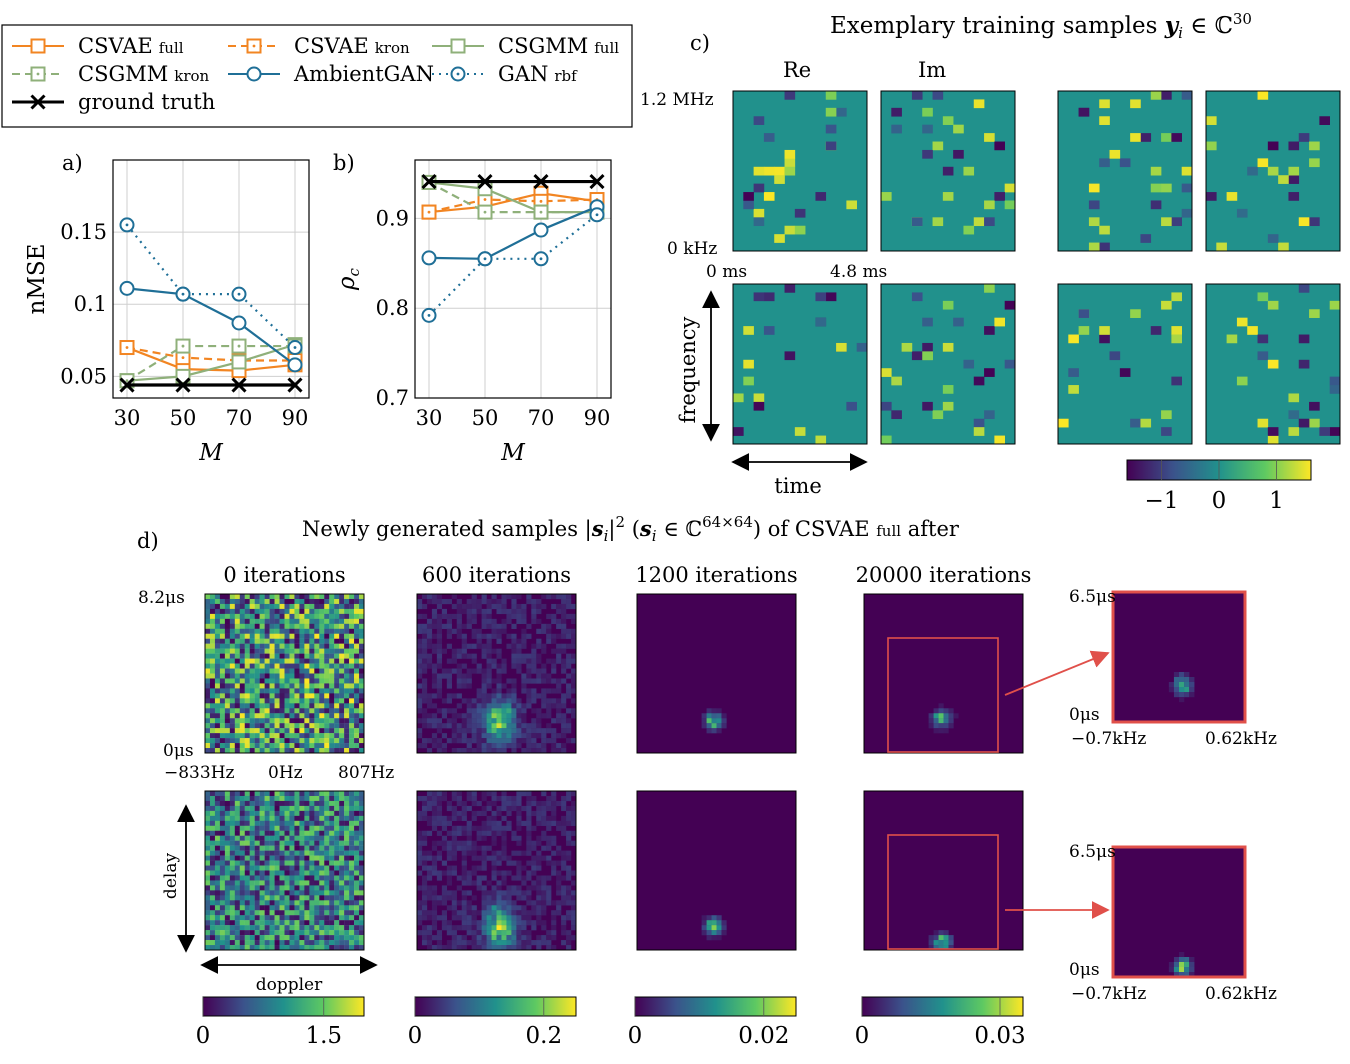 The width and height of the screenshot is (1350, 1064). I want to click on generated-sample-map, so click(496, 673).